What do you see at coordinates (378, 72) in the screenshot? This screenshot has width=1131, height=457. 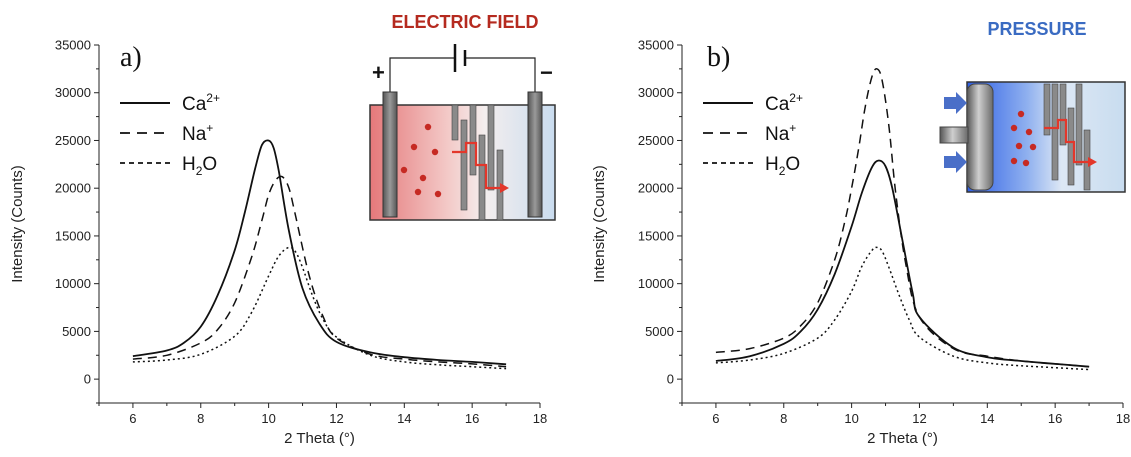 I see `positive-terminal-sign: +` at bounding box center [378, 72].